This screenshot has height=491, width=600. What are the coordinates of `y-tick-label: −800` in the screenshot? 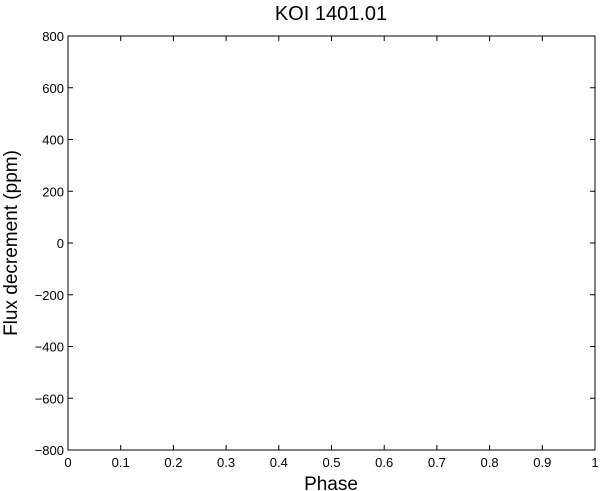 It's located at (49, 450).